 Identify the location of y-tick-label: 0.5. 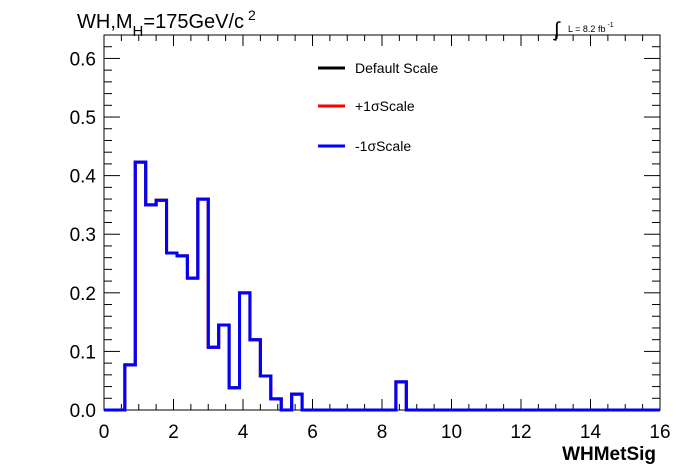
(83, 118).